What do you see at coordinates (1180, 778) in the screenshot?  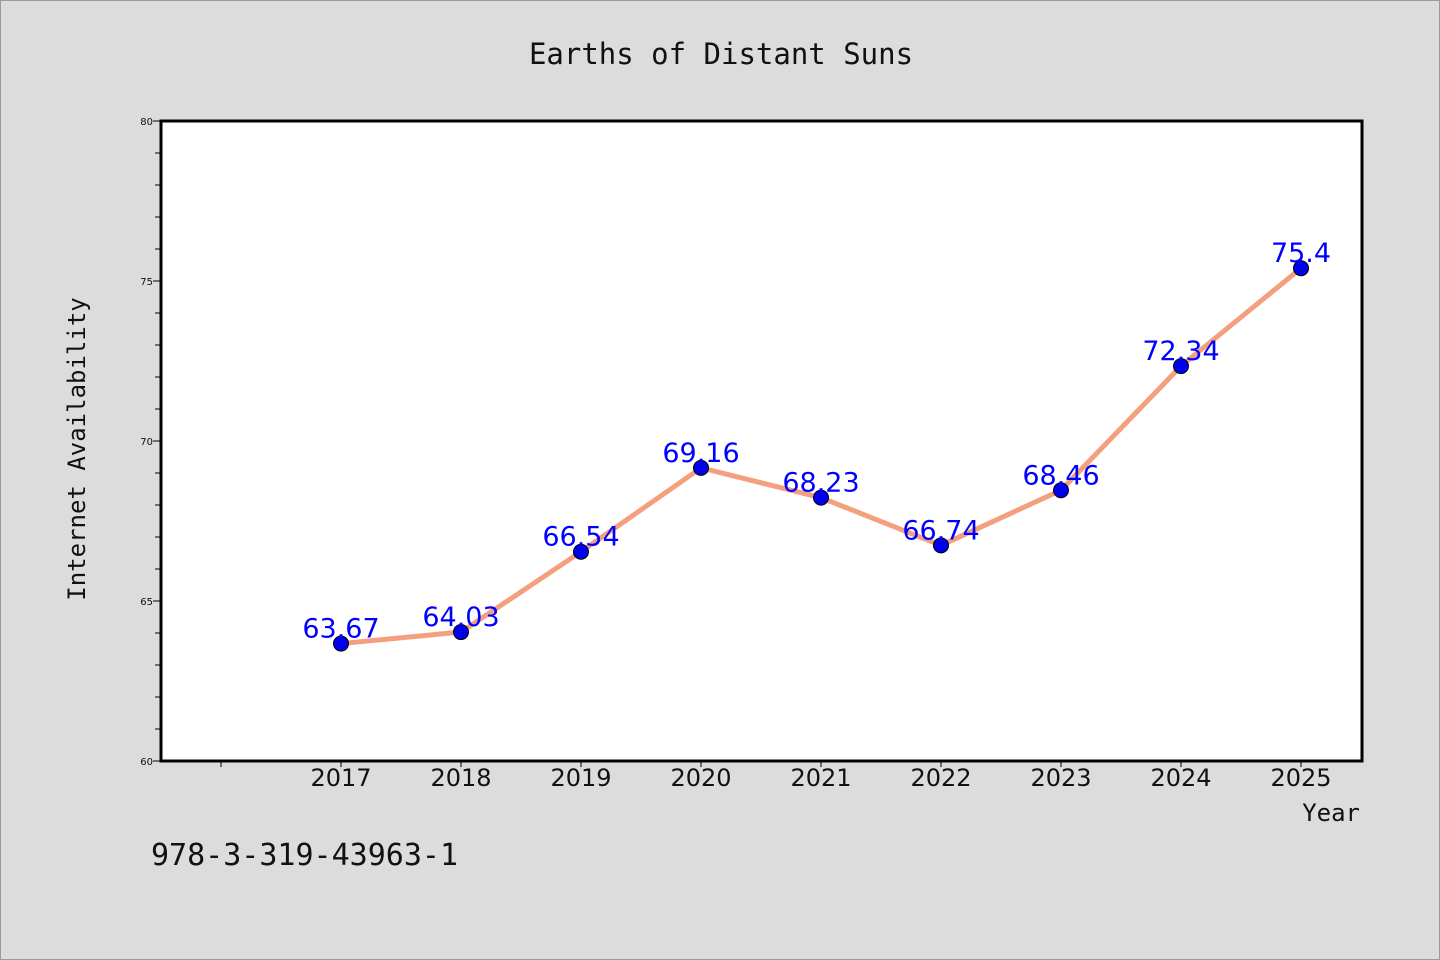 I see `x-tick-label: 2024` at bounding box center [1180, 778].